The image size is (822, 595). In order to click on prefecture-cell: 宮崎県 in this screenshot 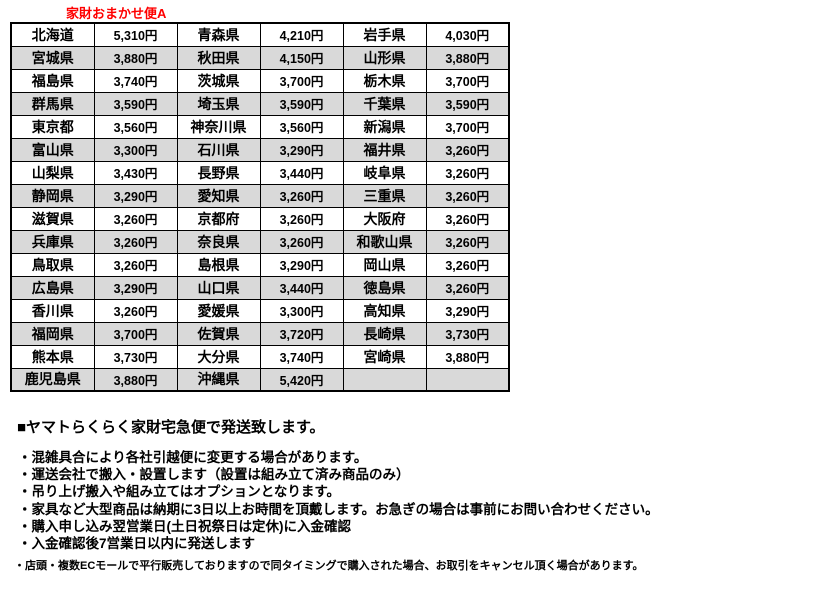, I will do `click(384, 356)`.